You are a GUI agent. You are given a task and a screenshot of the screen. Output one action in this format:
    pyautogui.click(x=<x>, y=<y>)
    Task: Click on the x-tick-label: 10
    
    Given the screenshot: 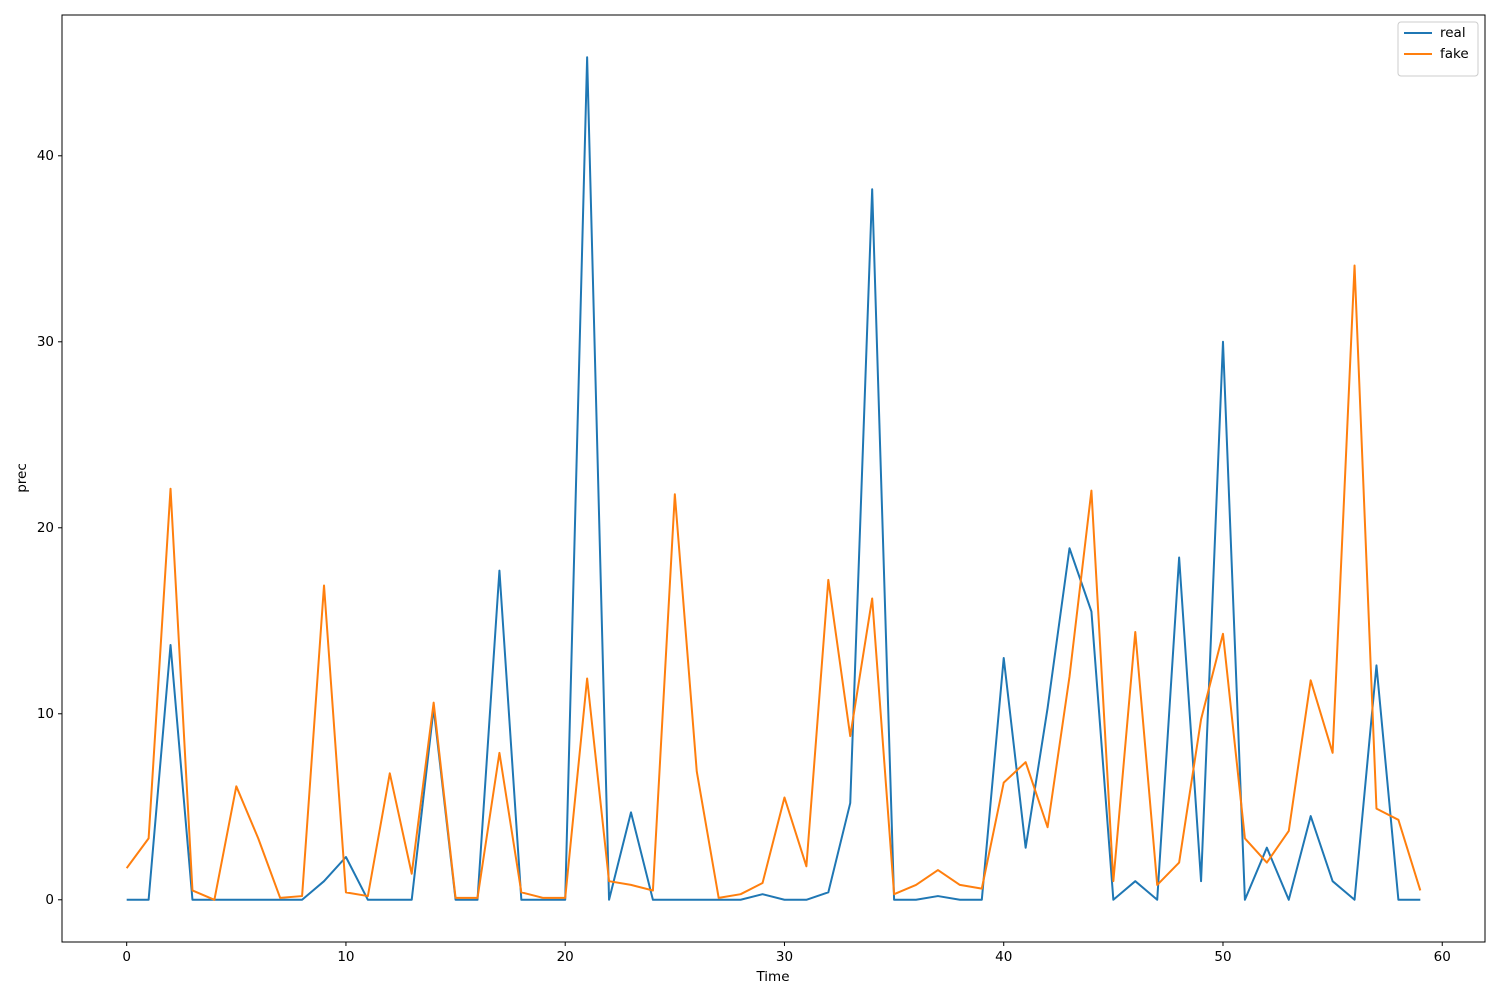 What is the action you would take?
    pyautogui.click(x=345, y=957)
    